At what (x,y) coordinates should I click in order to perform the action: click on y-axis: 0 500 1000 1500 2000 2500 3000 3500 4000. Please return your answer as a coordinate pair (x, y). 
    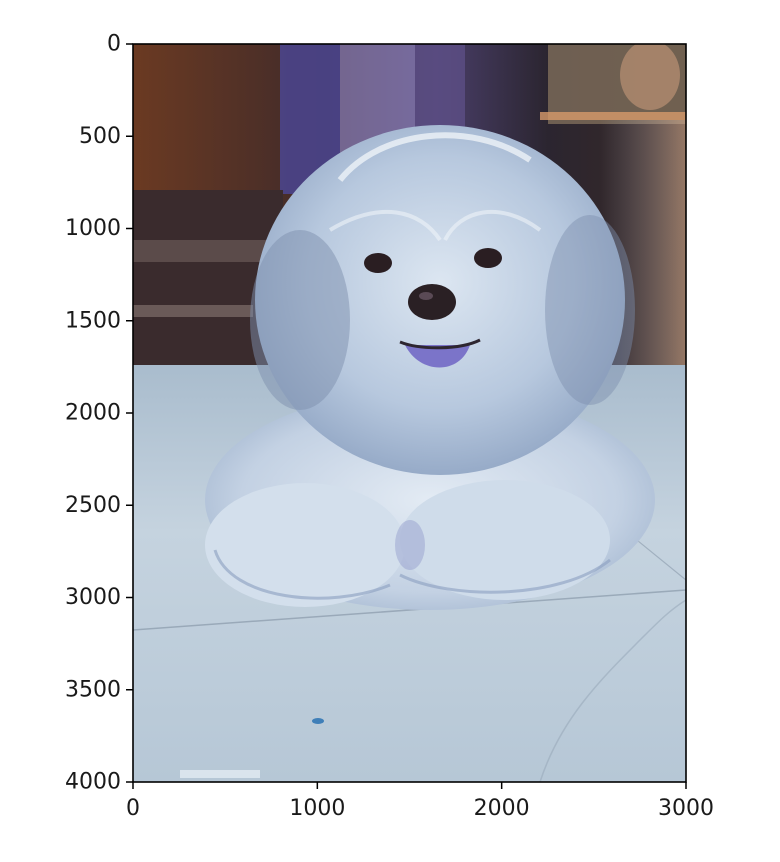
    Looking at the image, I should click on (99, 413).